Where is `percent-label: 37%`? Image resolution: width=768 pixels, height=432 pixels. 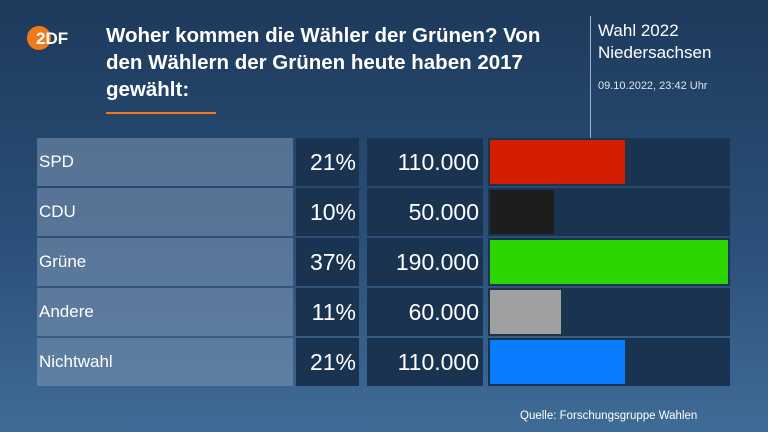 percent-label: 37% is located at coordinates (327, 262).